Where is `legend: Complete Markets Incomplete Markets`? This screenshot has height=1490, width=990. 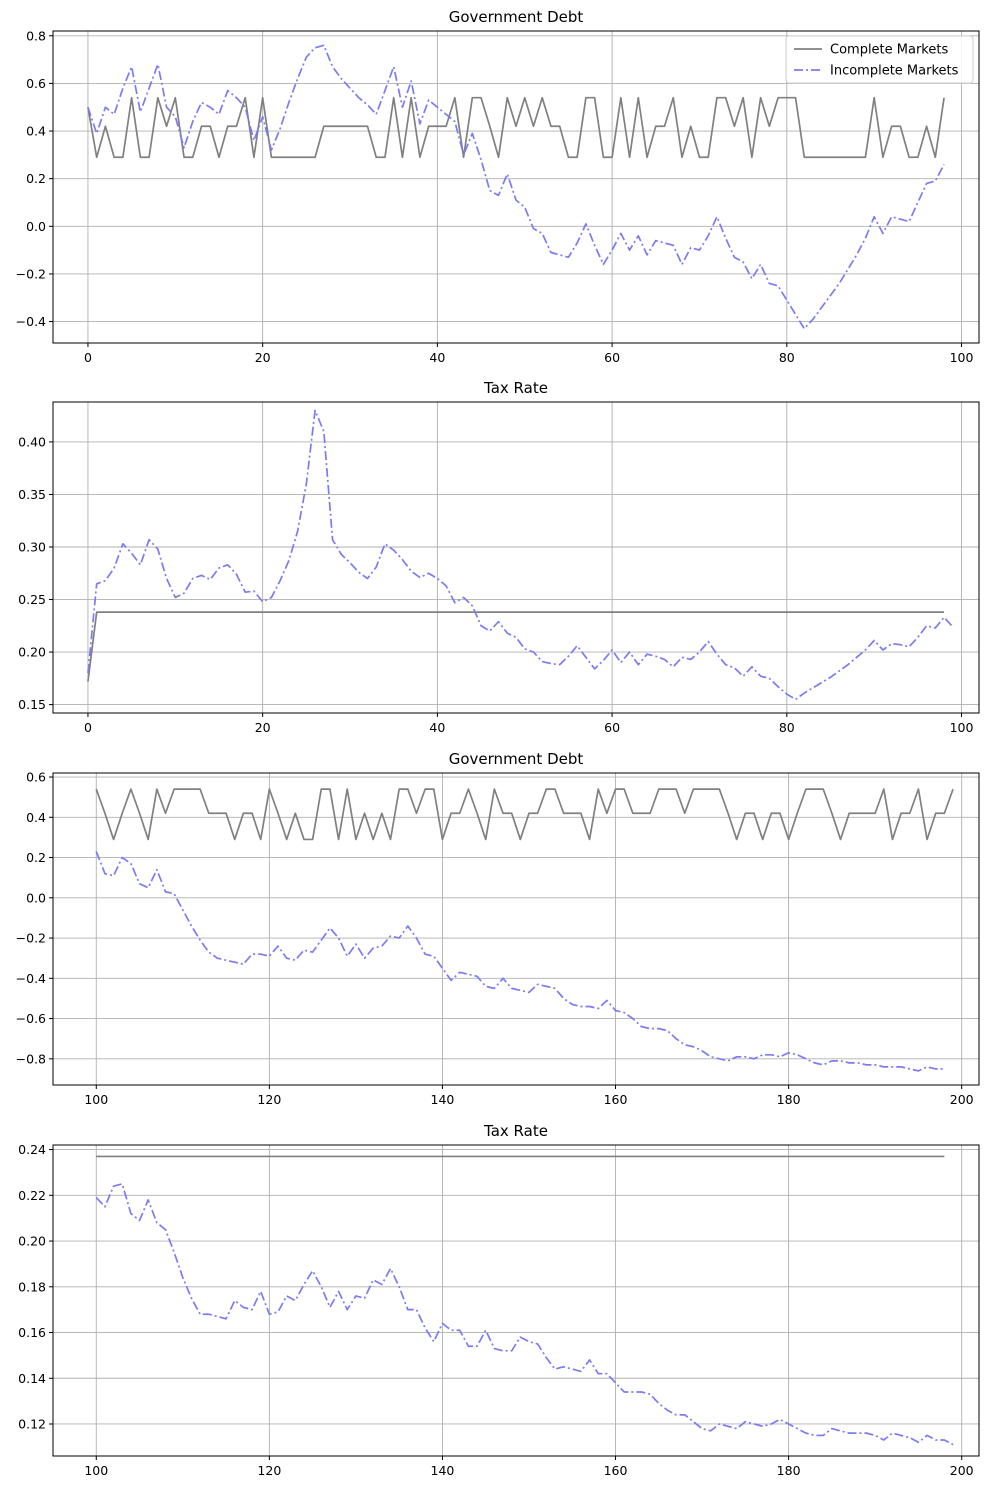 legend: Complete Markets Incomplete Markets is located at coordinates (879, 59).